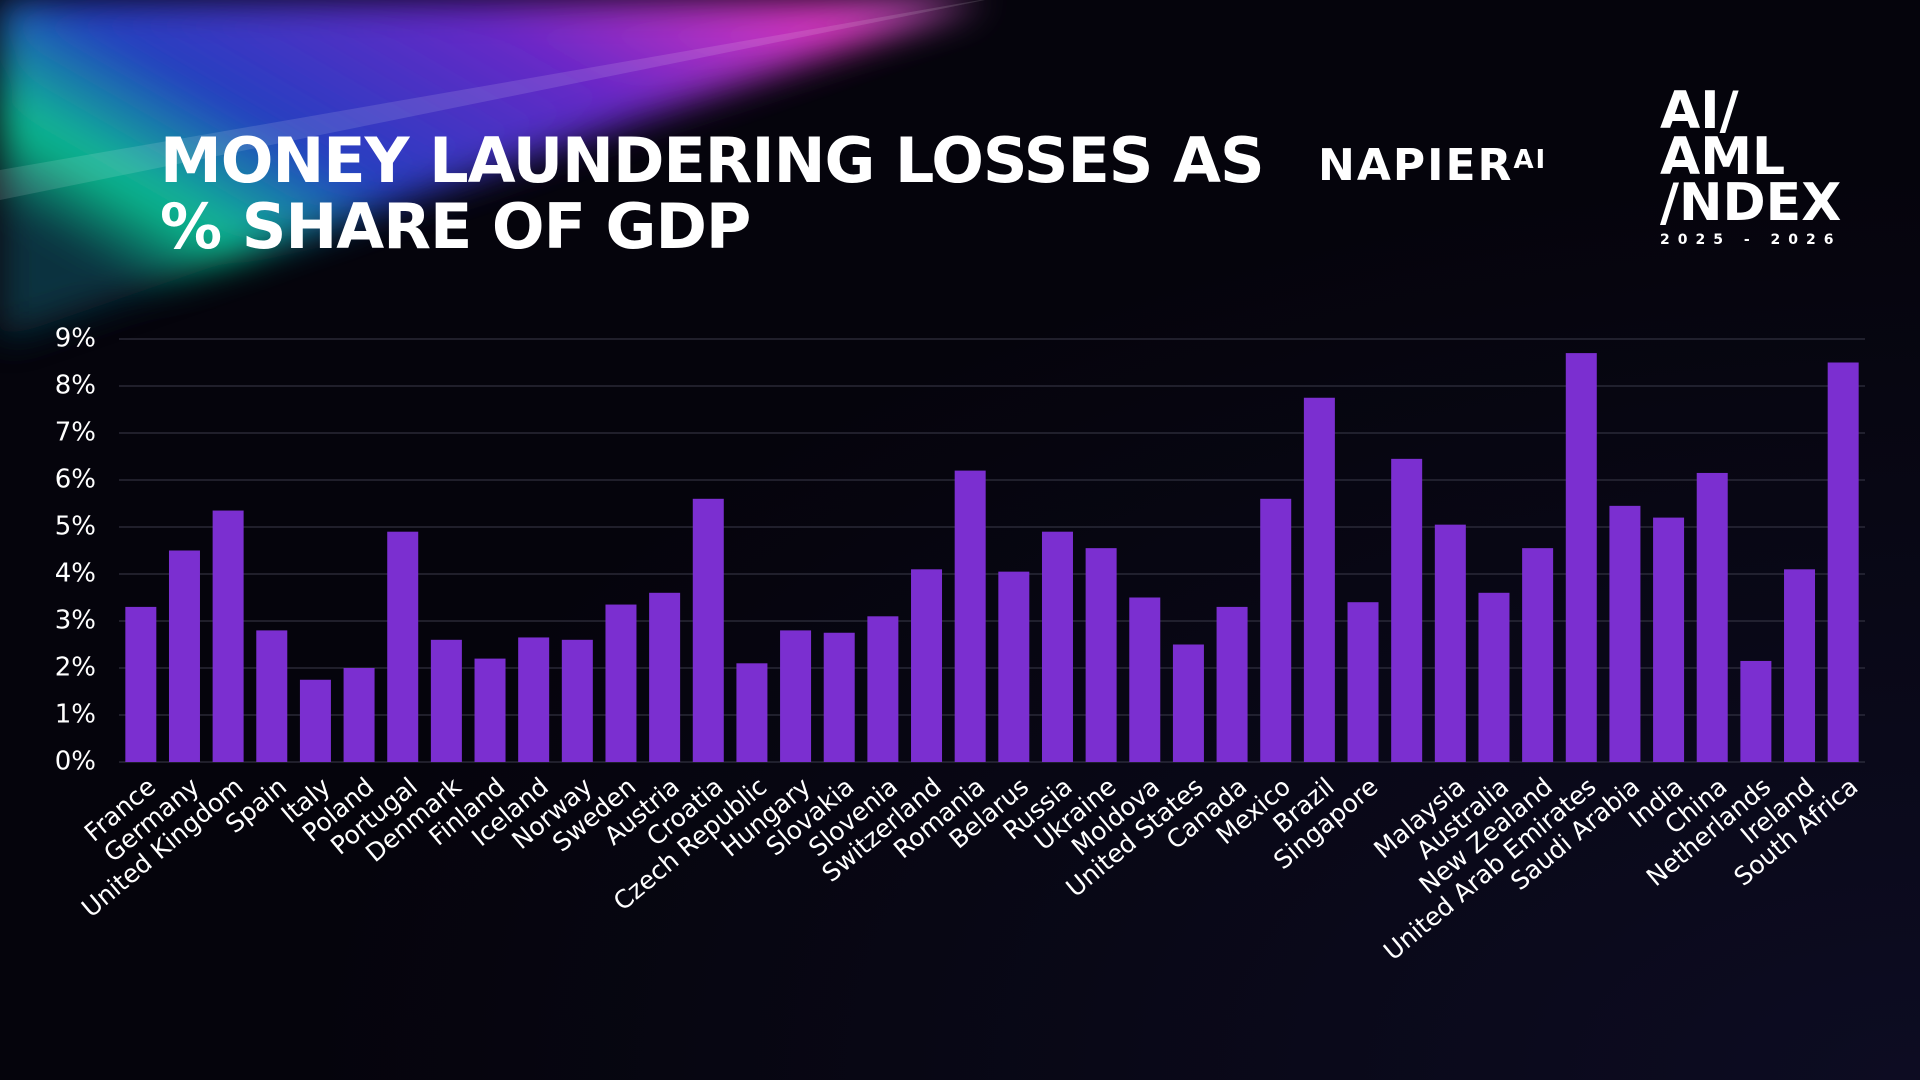 The height and width of the screenshot is (1080, 1920). I want to click on y-tick-label: 6%, so click(75, 480).